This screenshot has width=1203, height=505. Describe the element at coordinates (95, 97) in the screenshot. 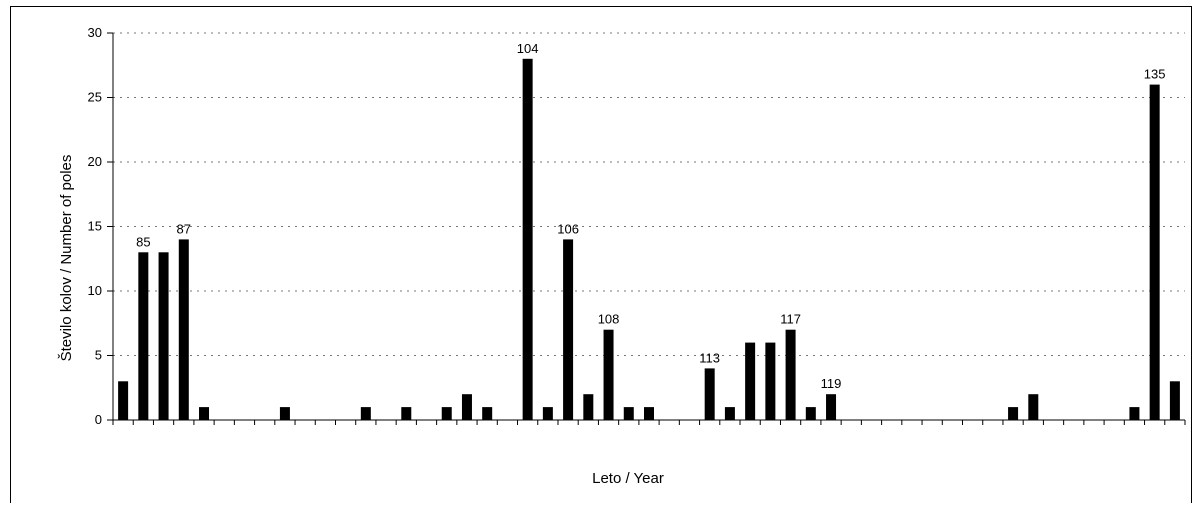

I see `y-tick-label: 25` at that location.